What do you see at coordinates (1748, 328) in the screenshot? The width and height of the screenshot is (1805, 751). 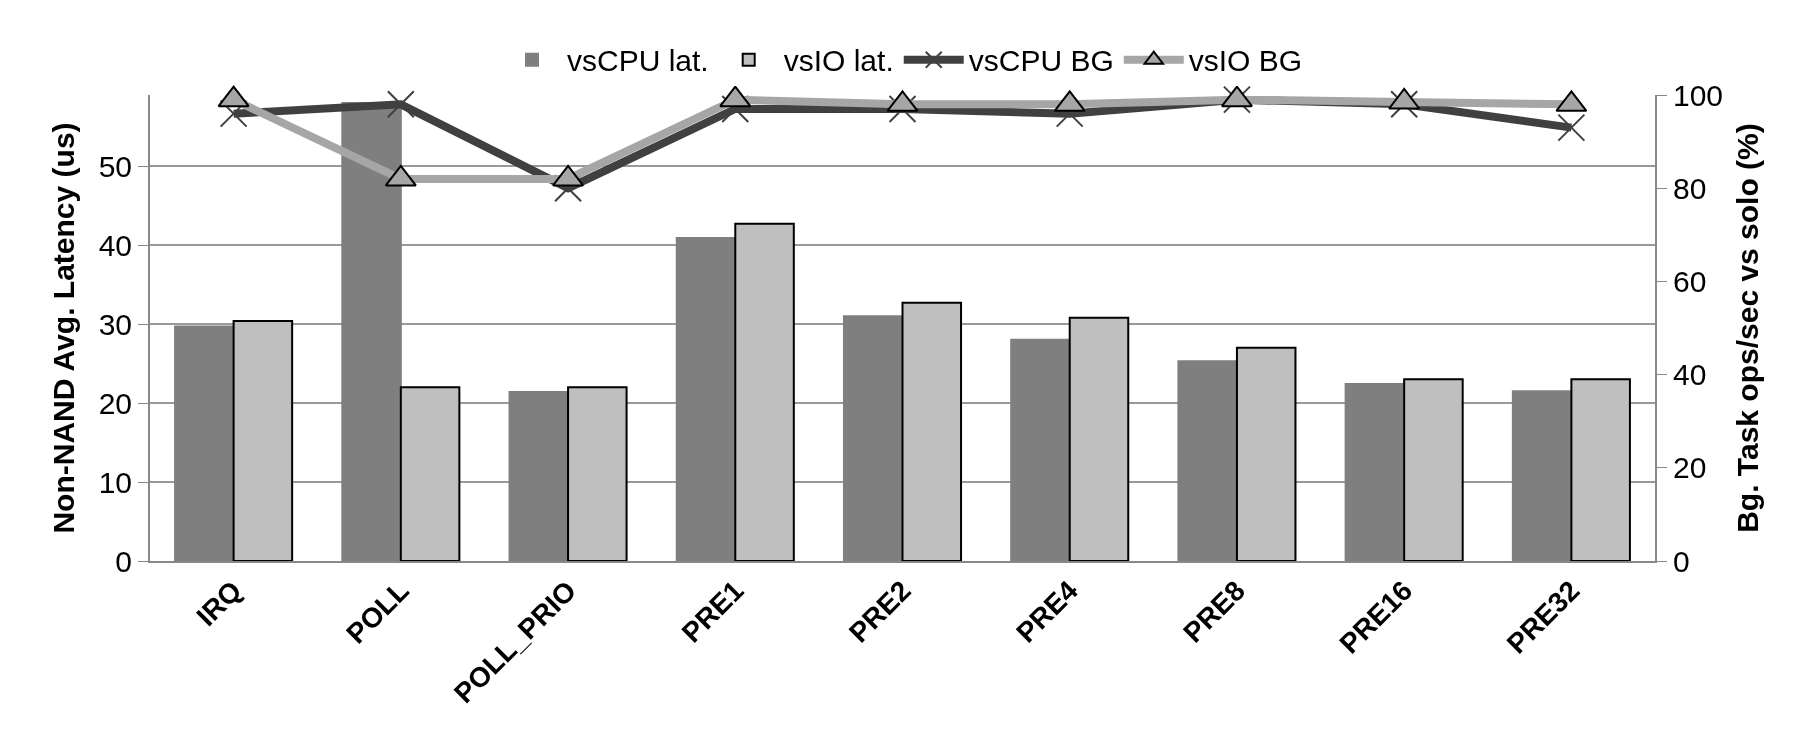 I see `y2-axis-title: Bg. Task ops/sec vs solo (%)` at bounding box center [1748, 328].